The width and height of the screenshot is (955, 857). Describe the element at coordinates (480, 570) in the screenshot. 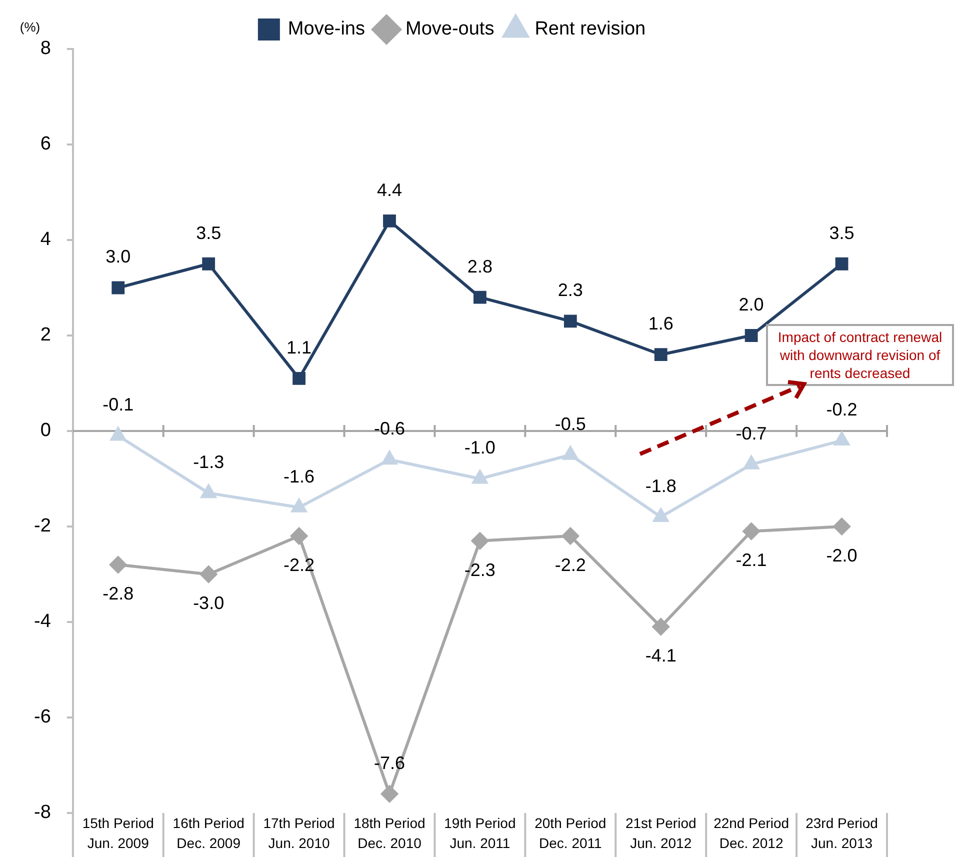

I see `data-label: -2.3` at that location.